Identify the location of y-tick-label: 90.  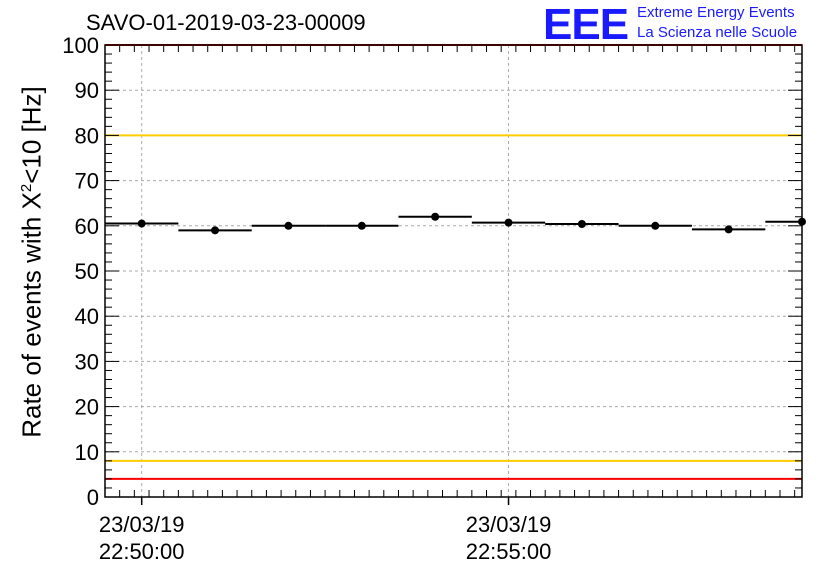
(87, 90).